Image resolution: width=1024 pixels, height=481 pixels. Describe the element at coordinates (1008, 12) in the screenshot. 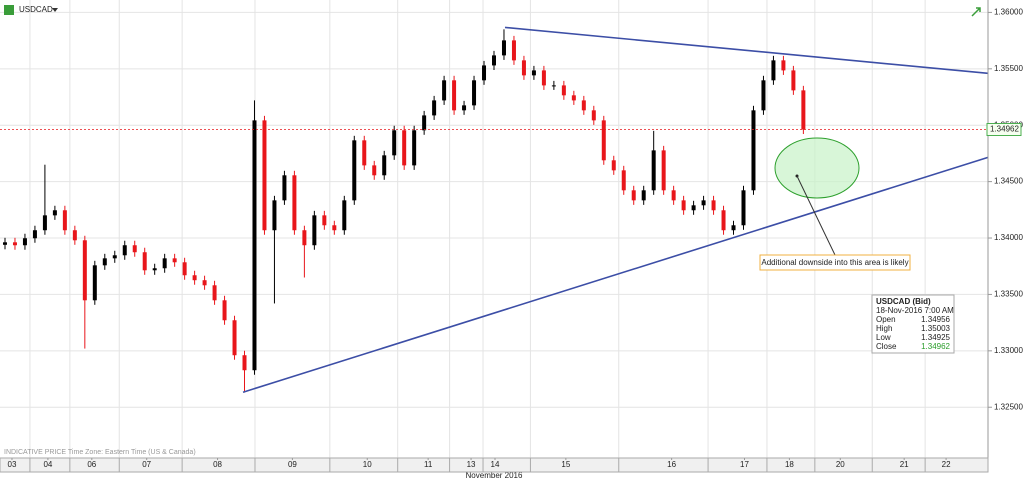

I see `y-tick-label: 1.36000` at that location.